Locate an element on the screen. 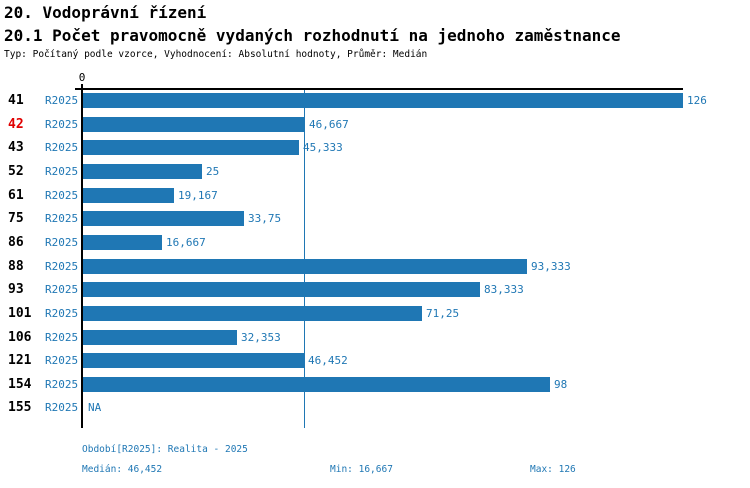 The width and height of the screenshot is (750, 488). row-code-label: 86 is located at coordinates (16, 242).